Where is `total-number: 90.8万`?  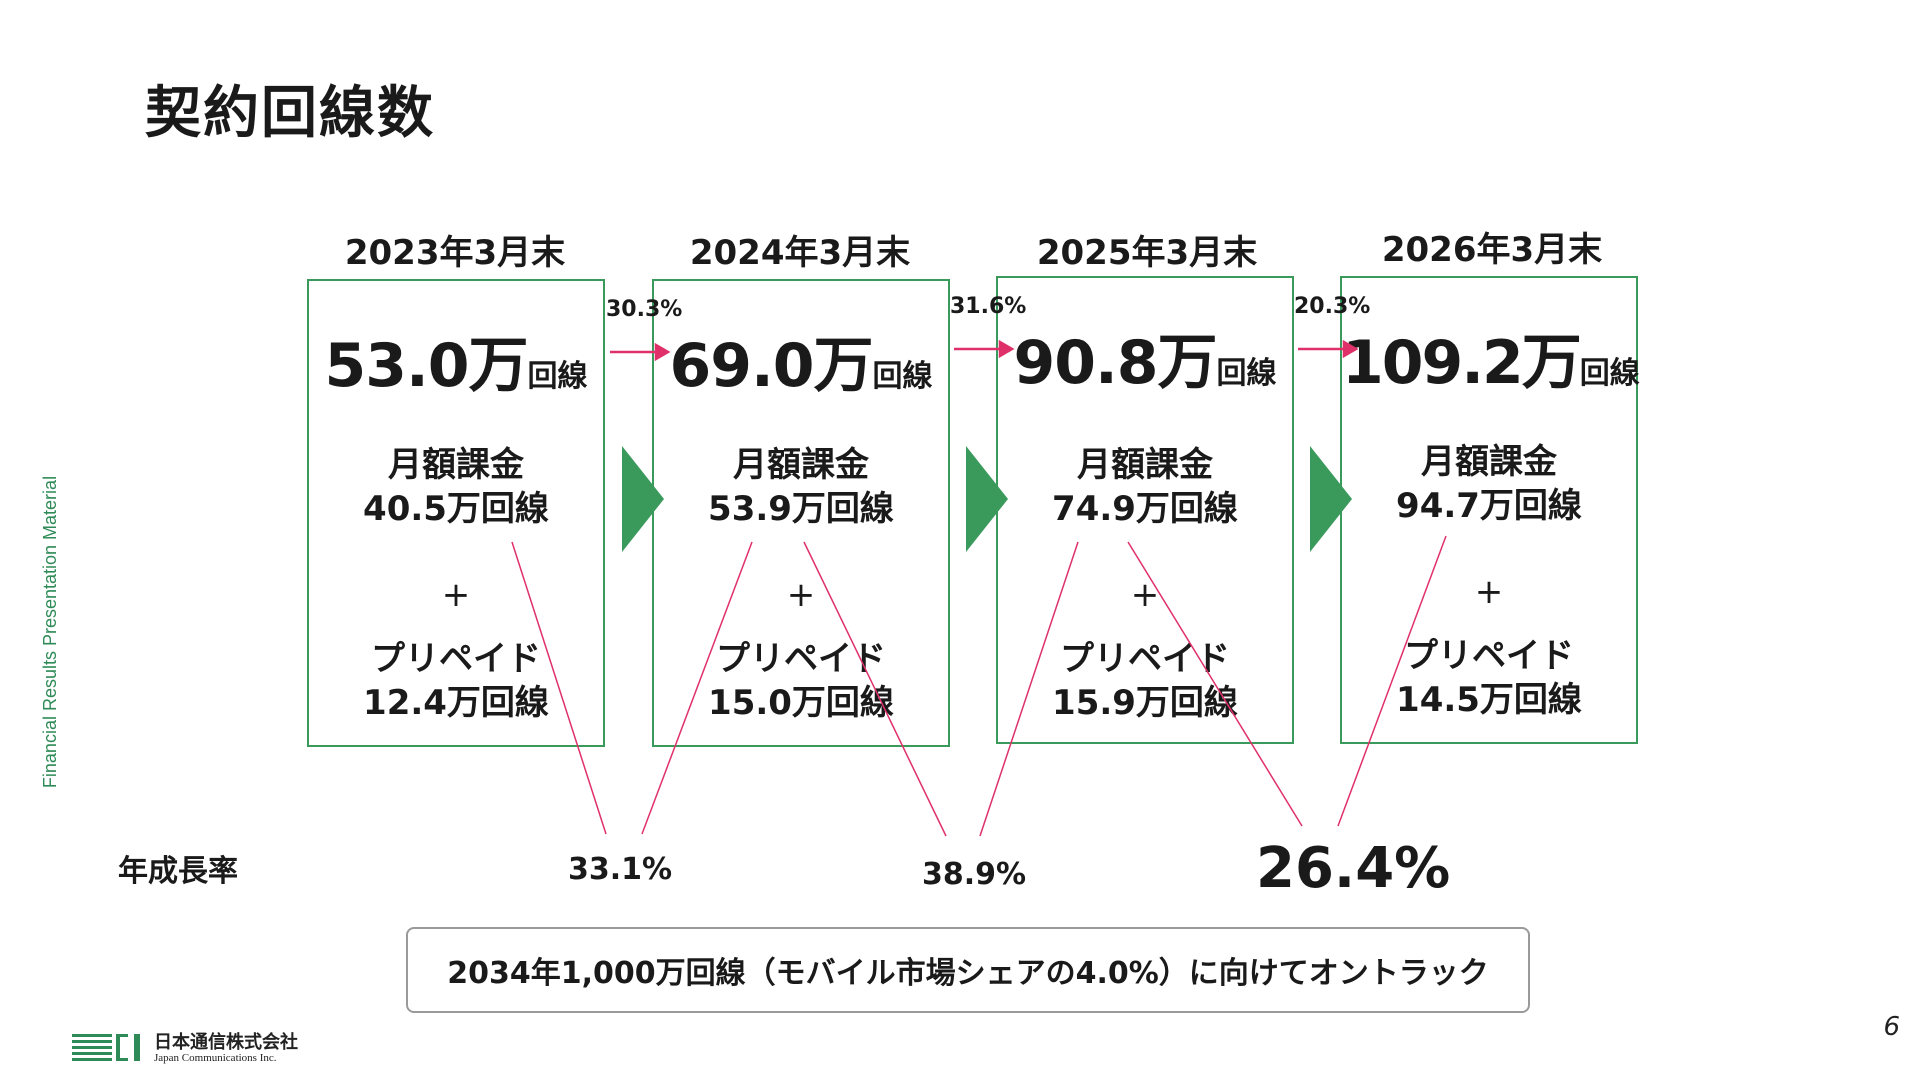
total-number: 90.8万 is located at coordinates (1115, 363).